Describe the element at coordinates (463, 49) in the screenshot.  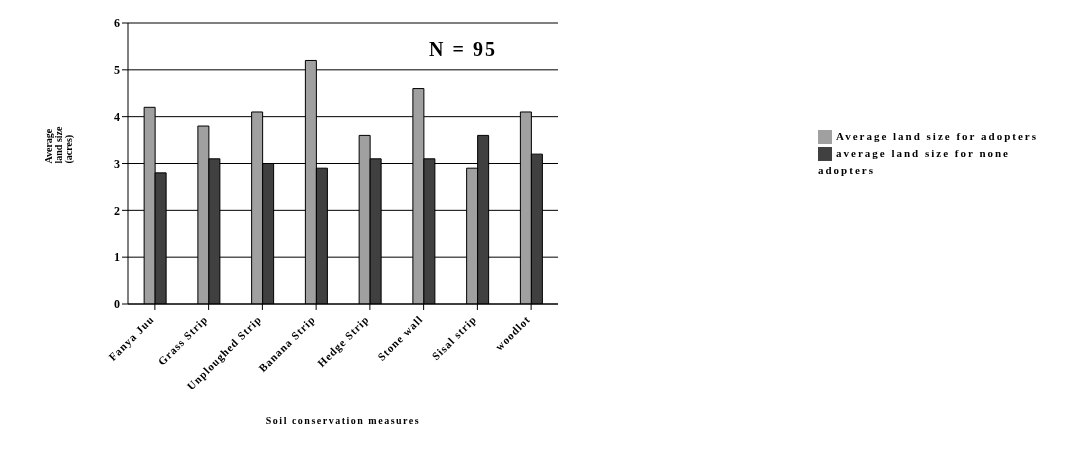
I see `annotation: N = 95` at that location.